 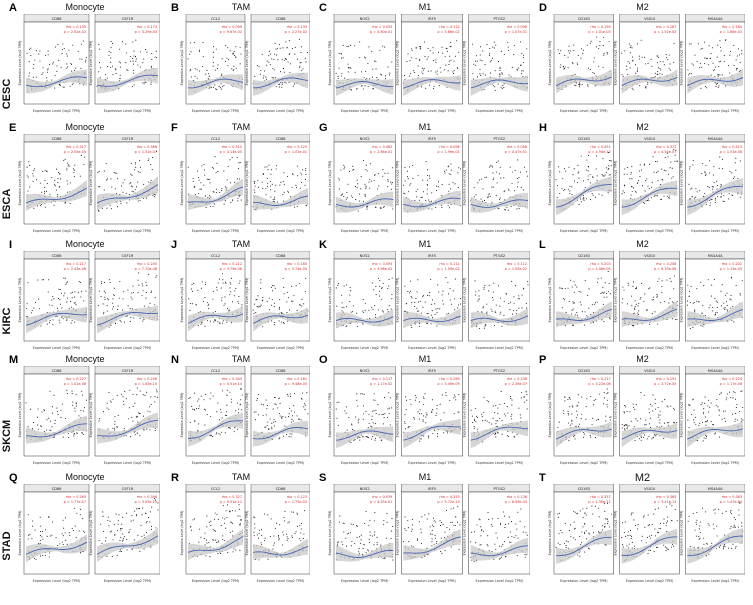 I want to click on panel-letter-o: O, so click(x=323, y=360).